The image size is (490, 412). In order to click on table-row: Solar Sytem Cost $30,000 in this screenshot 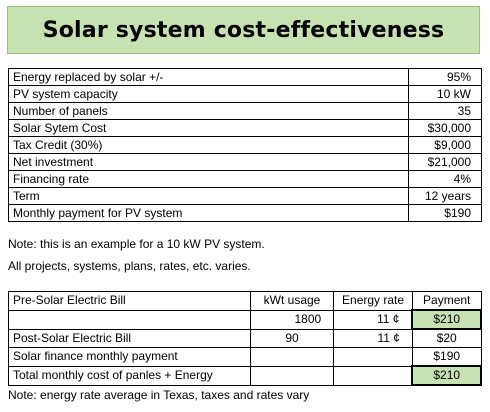, I will do `click(245, 128)`.